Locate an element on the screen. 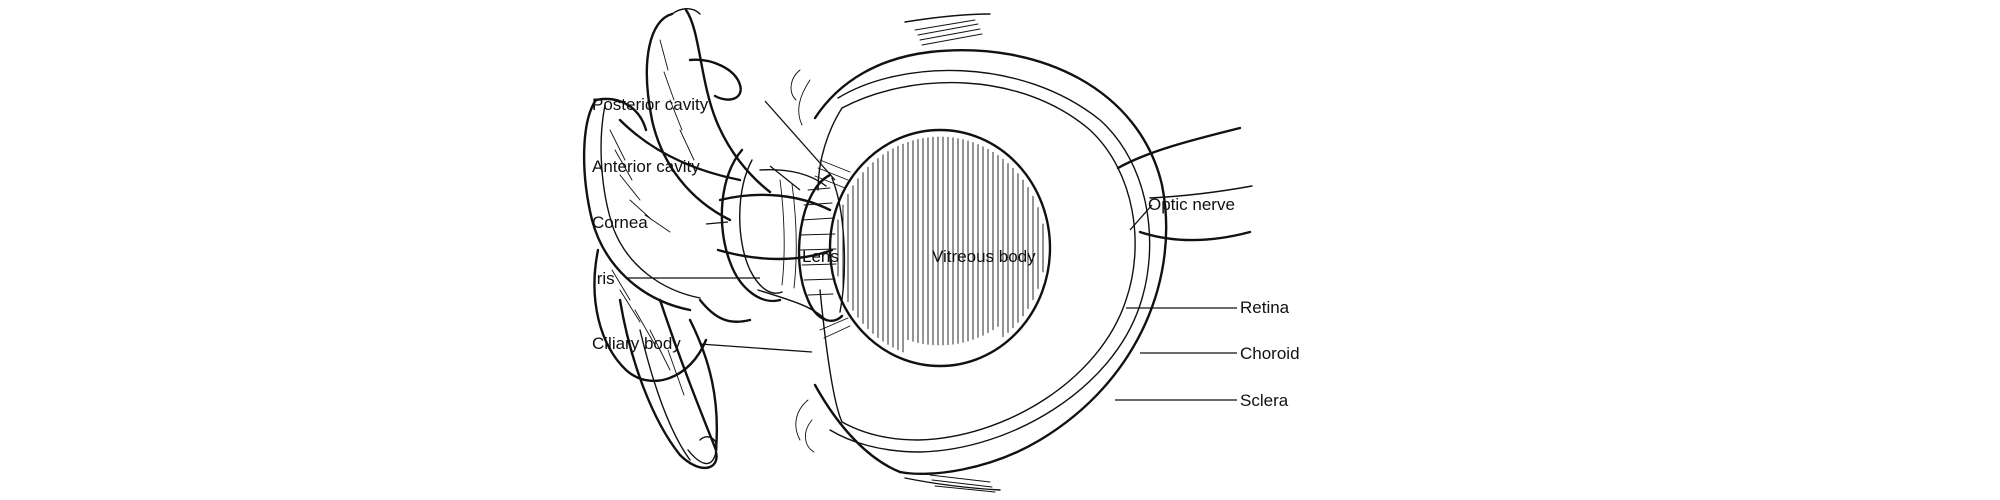  leader-optic-nerve is located at coordinates (1141, 217).